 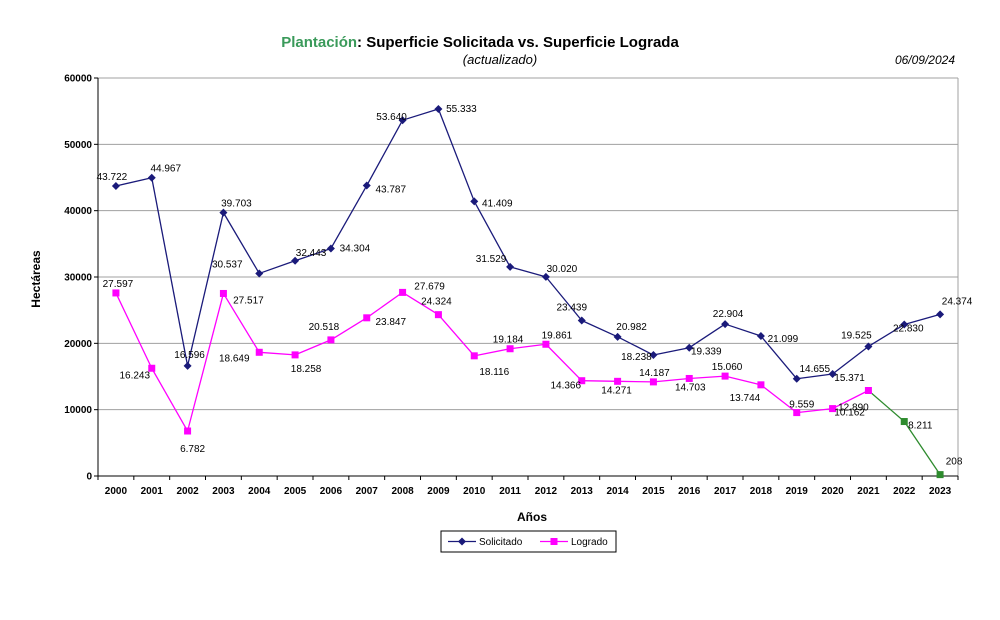 What do you see at coordinates (849, 413) in the screenshot?
I see `data-label-logrado: 10.162` at bounding box center [849, 413].